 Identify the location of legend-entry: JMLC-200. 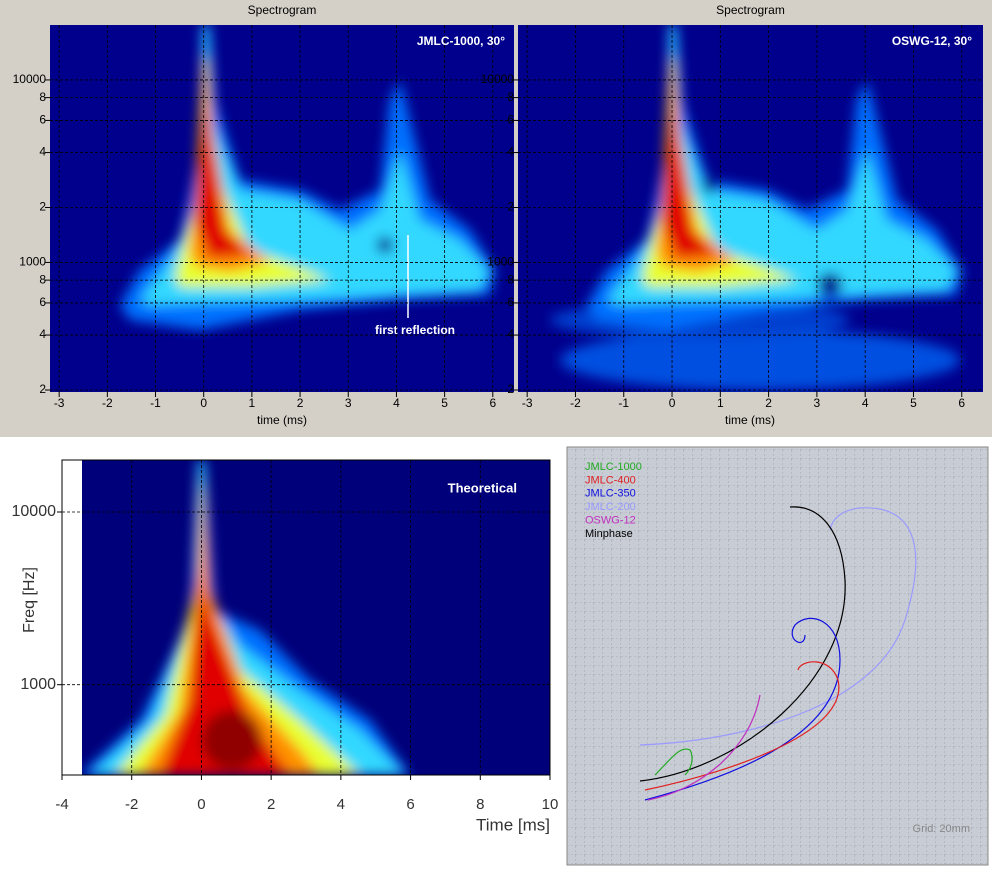
(610, 507).